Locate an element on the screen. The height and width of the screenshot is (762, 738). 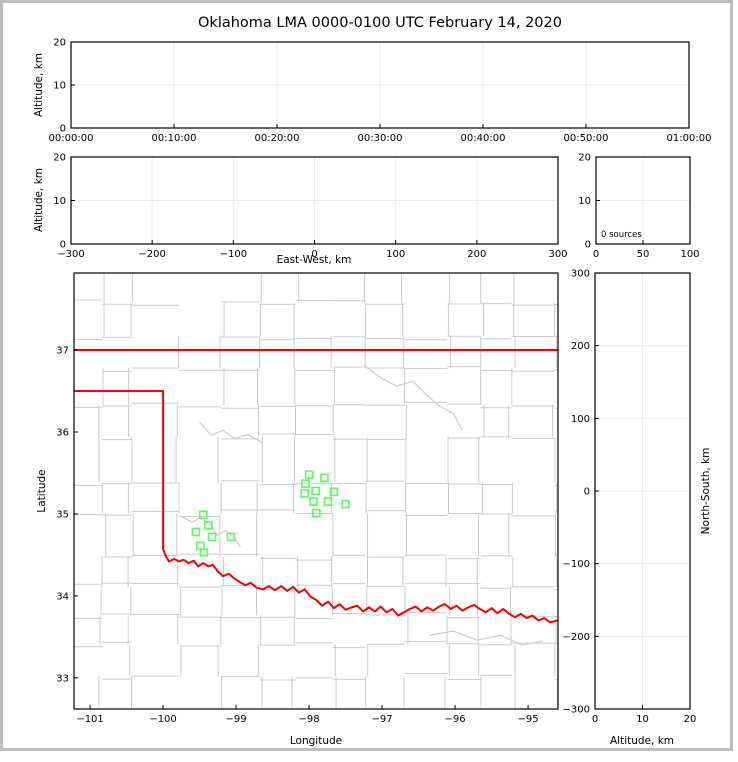
p2-x-tick-label: −100 is located at coordinates (233, 254).